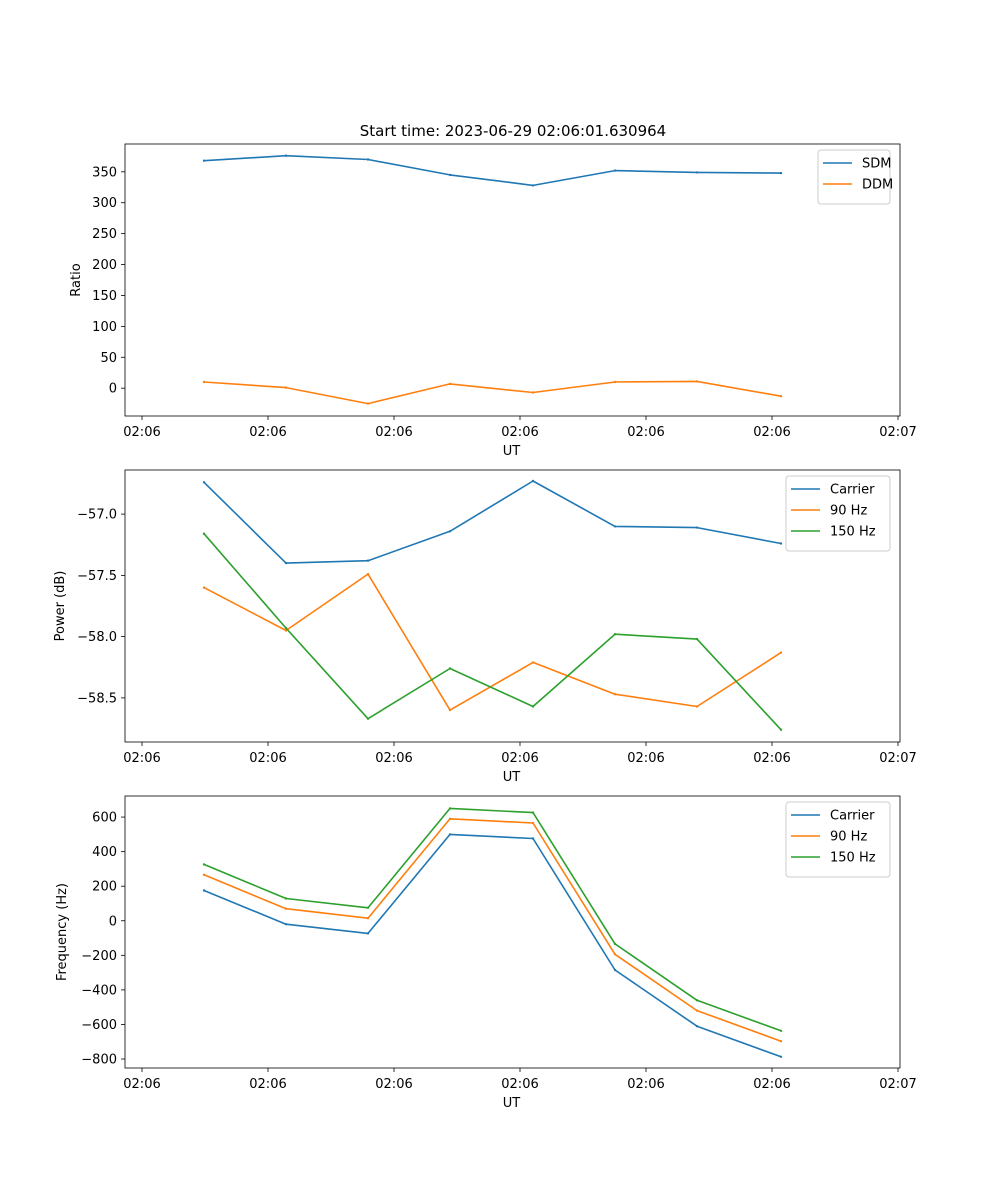 Image resolution: width=1000 pixels, height=1200 pixels. Describe the element at coordinates (99, 956) in the screenshot. I see `frequency-y-tick-label: −200` at that location.